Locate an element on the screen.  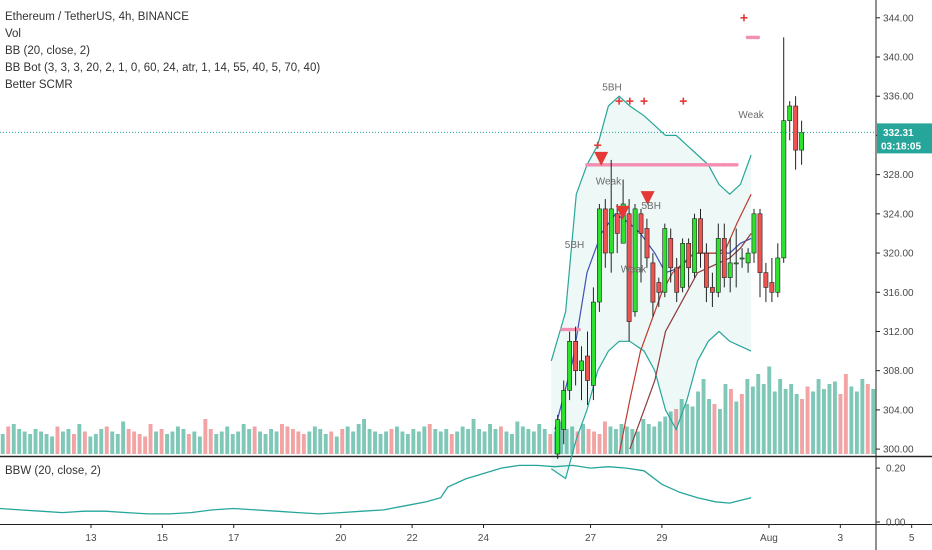
price-tick-label: 344.00 is located at coordinates (898, 18).